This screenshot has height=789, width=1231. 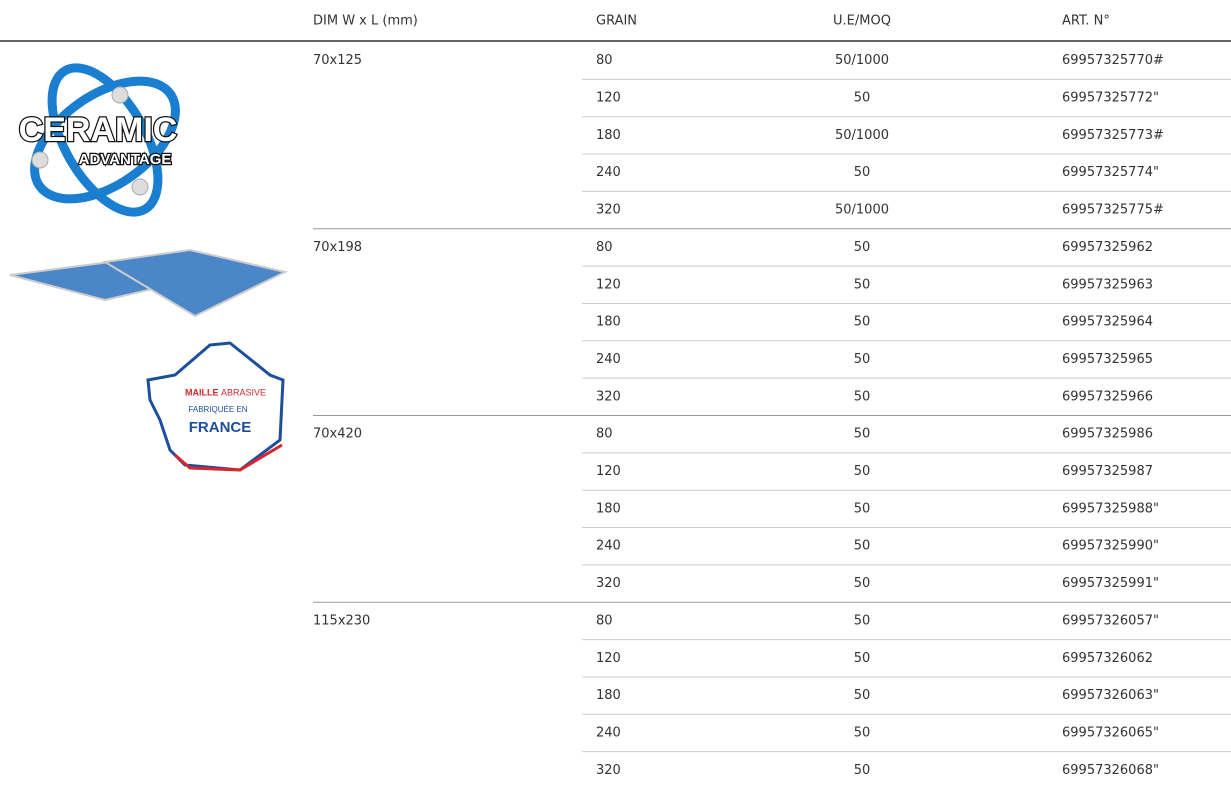 I want to click on column-header: ART. N°, so click(x=1086, y=21).